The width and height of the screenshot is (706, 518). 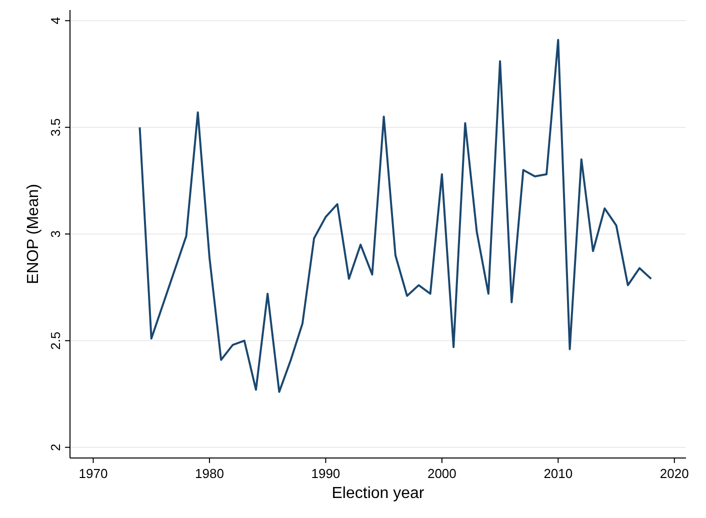 I want to click on y-tick-label: 3.5, so click(x=55, y=127).